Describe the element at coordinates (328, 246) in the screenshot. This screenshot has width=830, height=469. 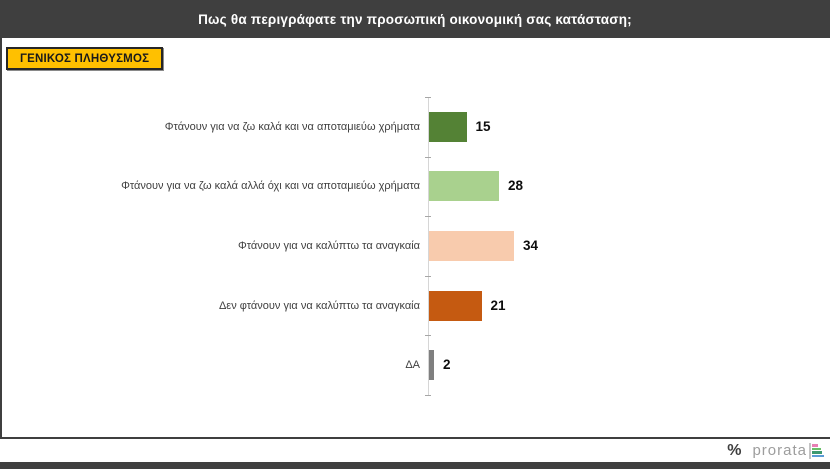
I see `category-label: Φτάνουν για να καλύπτω τα αναγκαία` at that location.